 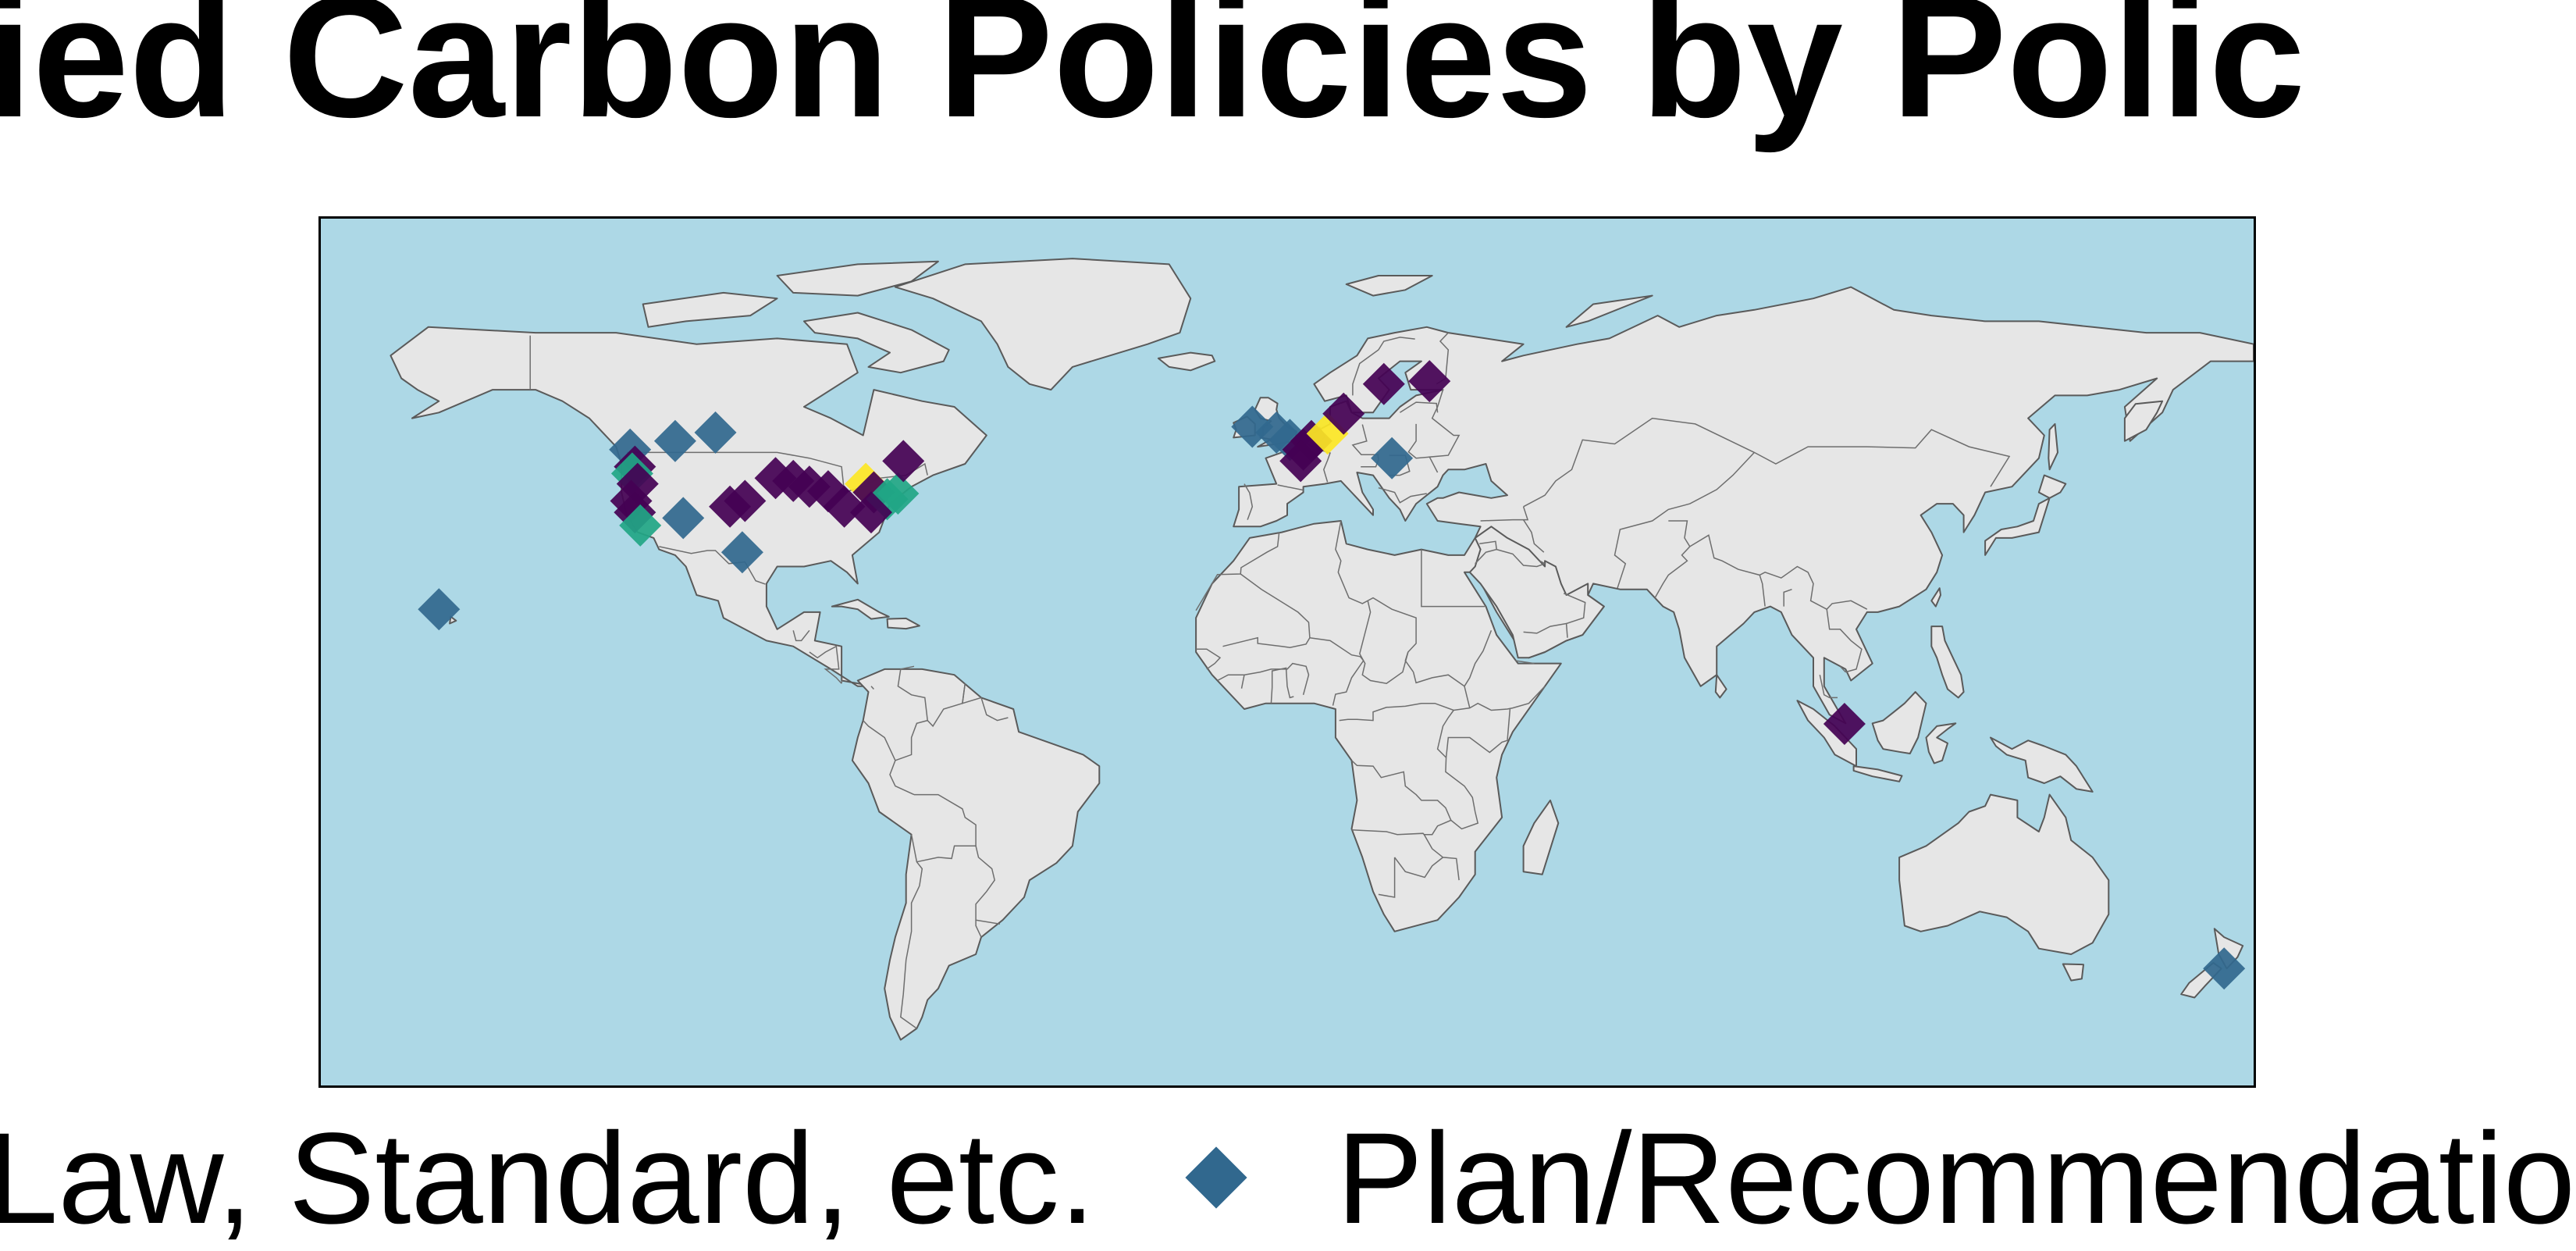 I want to click on land-sri-lanka, so click(x=1720, y=687).